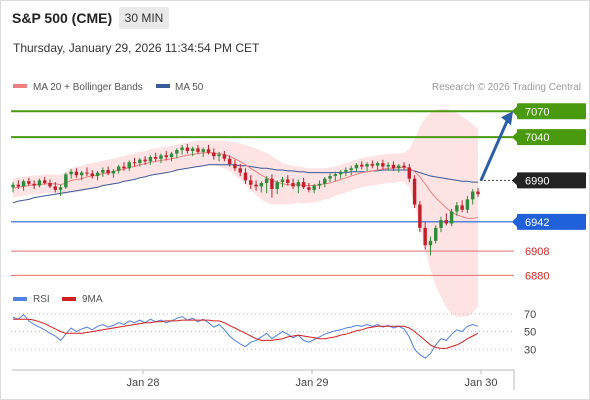  What do you see at coordinates (295, 18) in the screenshot?
I see `chart-header: S&P 500 (CME) 30 MIN` at bounding box center [295, 18].